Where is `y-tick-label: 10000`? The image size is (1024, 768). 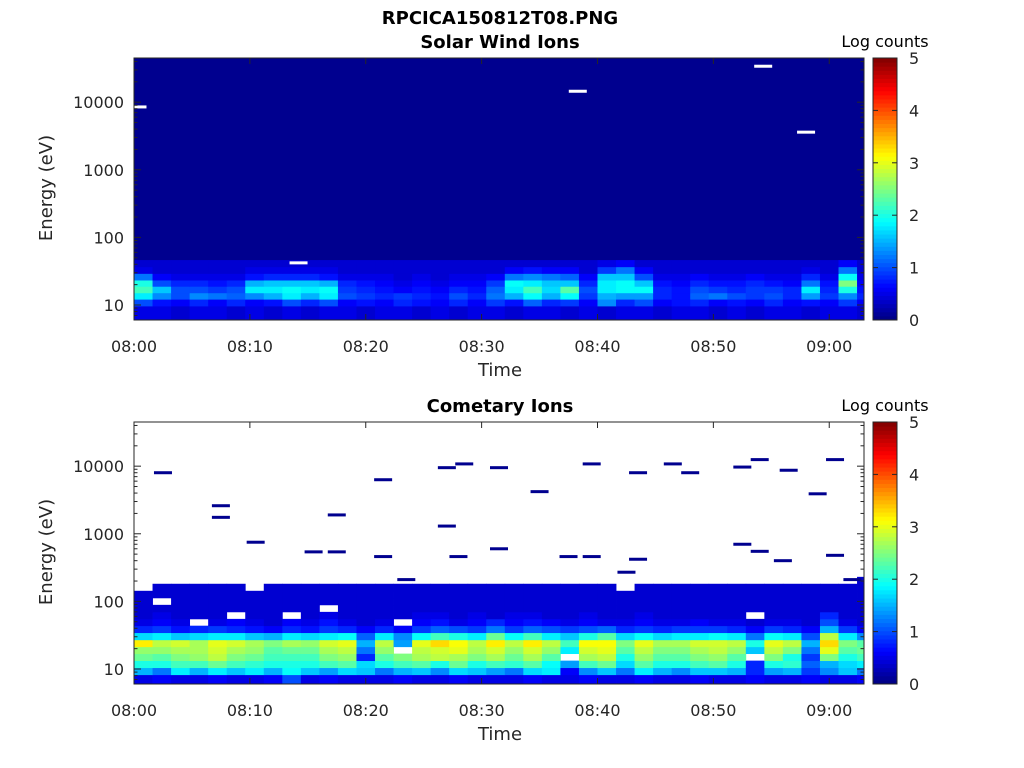 y-tick-label: 10000 is located at coordinates (98, 102).